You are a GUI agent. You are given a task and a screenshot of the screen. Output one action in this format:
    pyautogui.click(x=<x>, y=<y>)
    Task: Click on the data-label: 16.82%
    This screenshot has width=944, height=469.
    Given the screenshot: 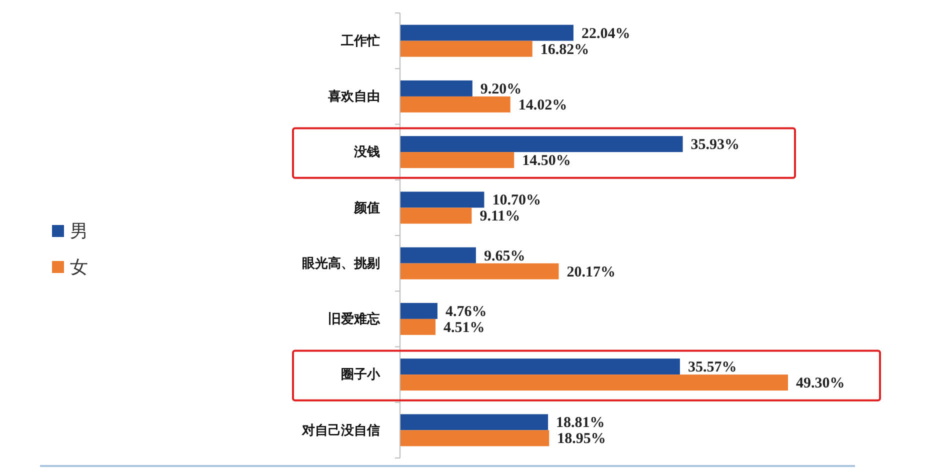 What is the action you would take?
    pyautogui.click(x=565, y=50)
    